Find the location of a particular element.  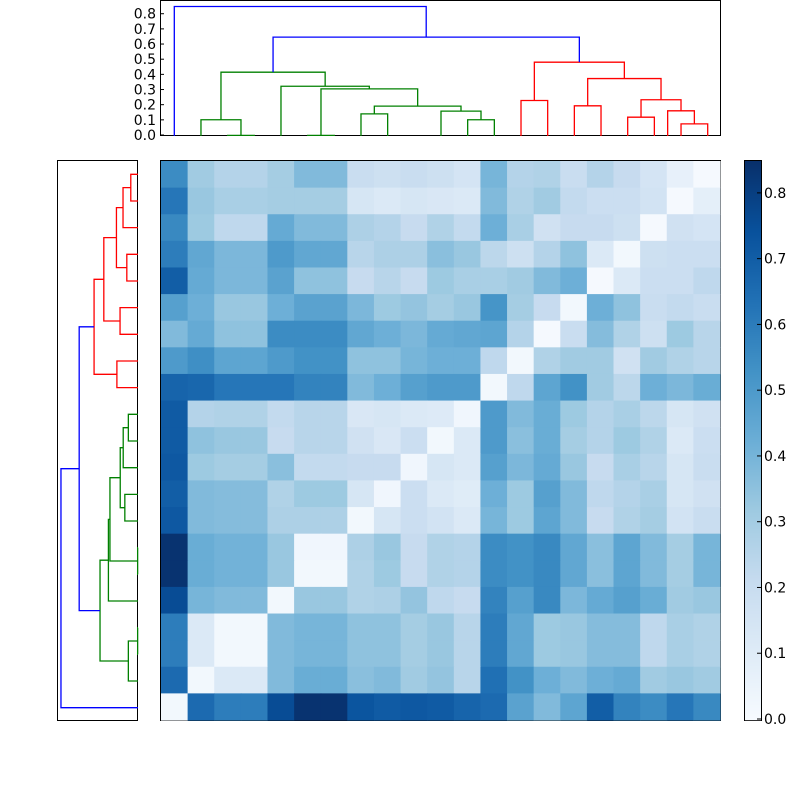

dendrogram-tick-label: 0.0 is located at coordinates (145, 136).